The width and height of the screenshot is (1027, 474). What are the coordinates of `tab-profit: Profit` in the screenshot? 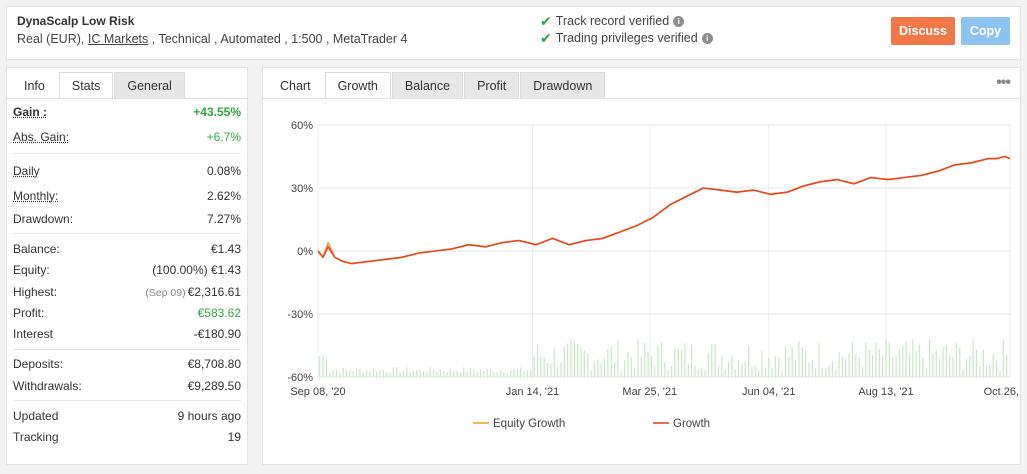 It's located at (492, 85).